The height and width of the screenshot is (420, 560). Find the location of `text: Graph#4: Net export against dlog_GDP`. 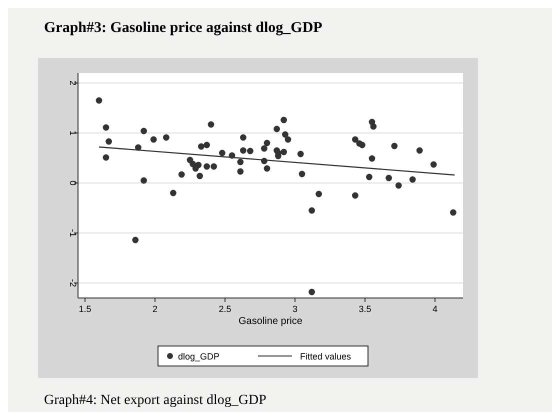

text: Graph#4: Net export against dlog_GDP is located at coordinates (155, 400).